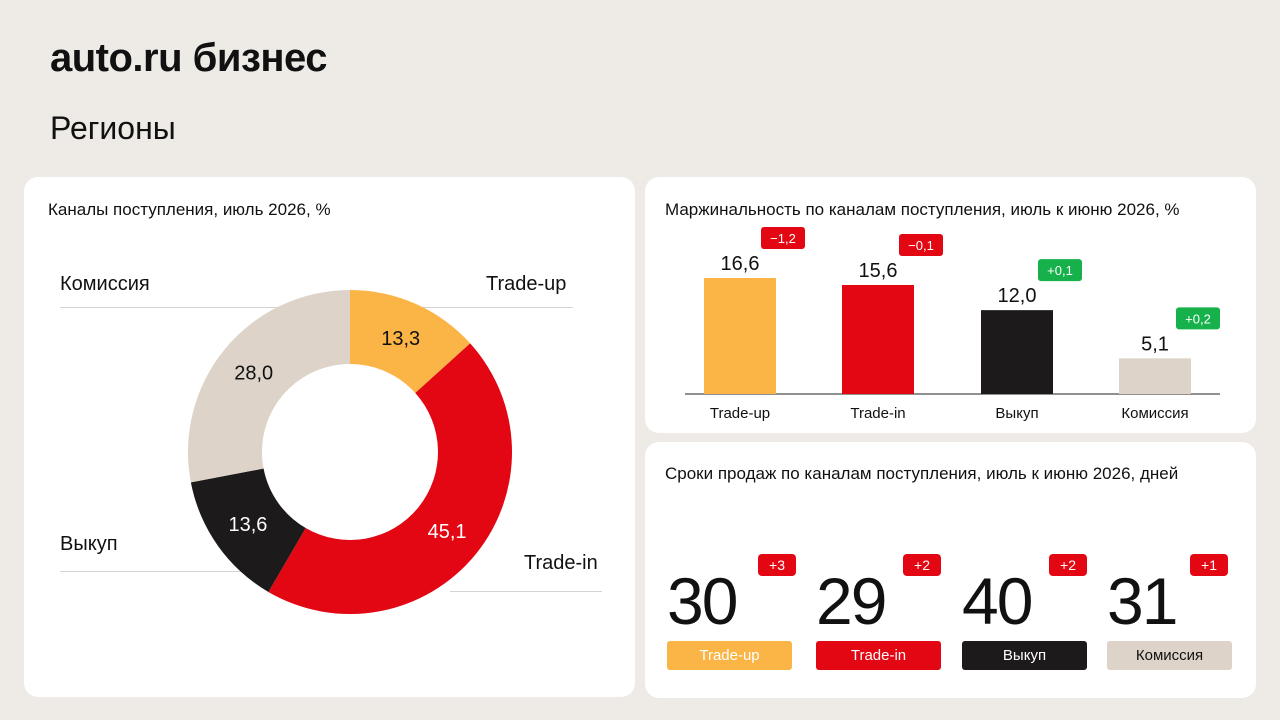  Describe the element at coordinates (89, 544) in the screenshot. I see `donut-legend-vykup: Выкуп` at that location.